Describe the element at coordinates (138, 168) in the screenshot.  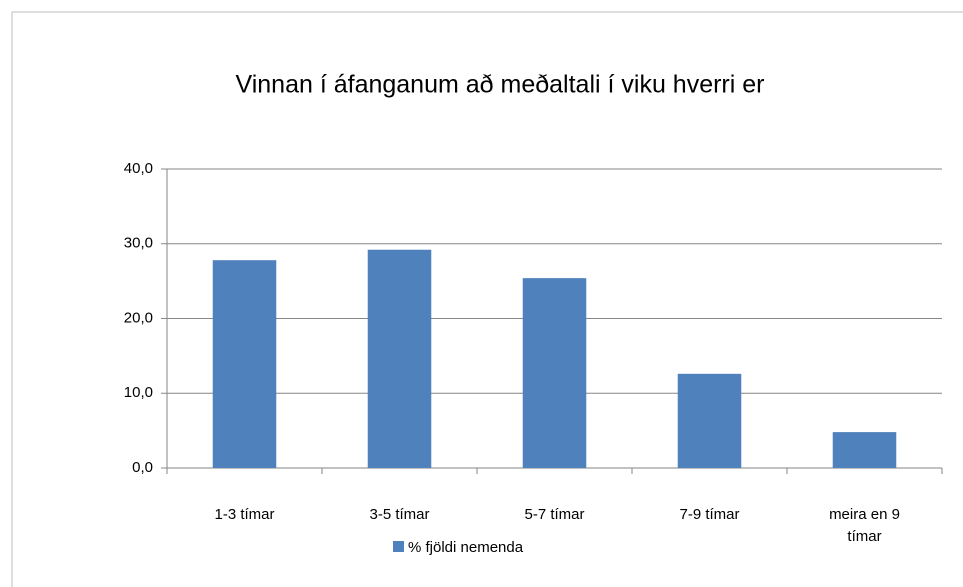
I see `y-tick-label: 40,0` at that location.